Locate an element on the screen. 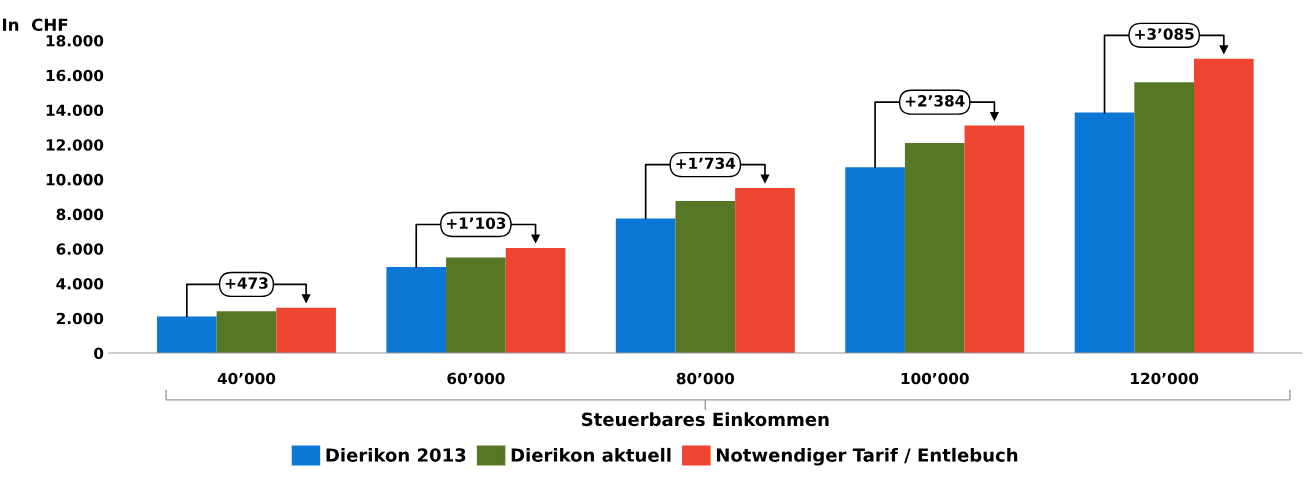  annotation: +1’103 is located at coordinates (476, 223).